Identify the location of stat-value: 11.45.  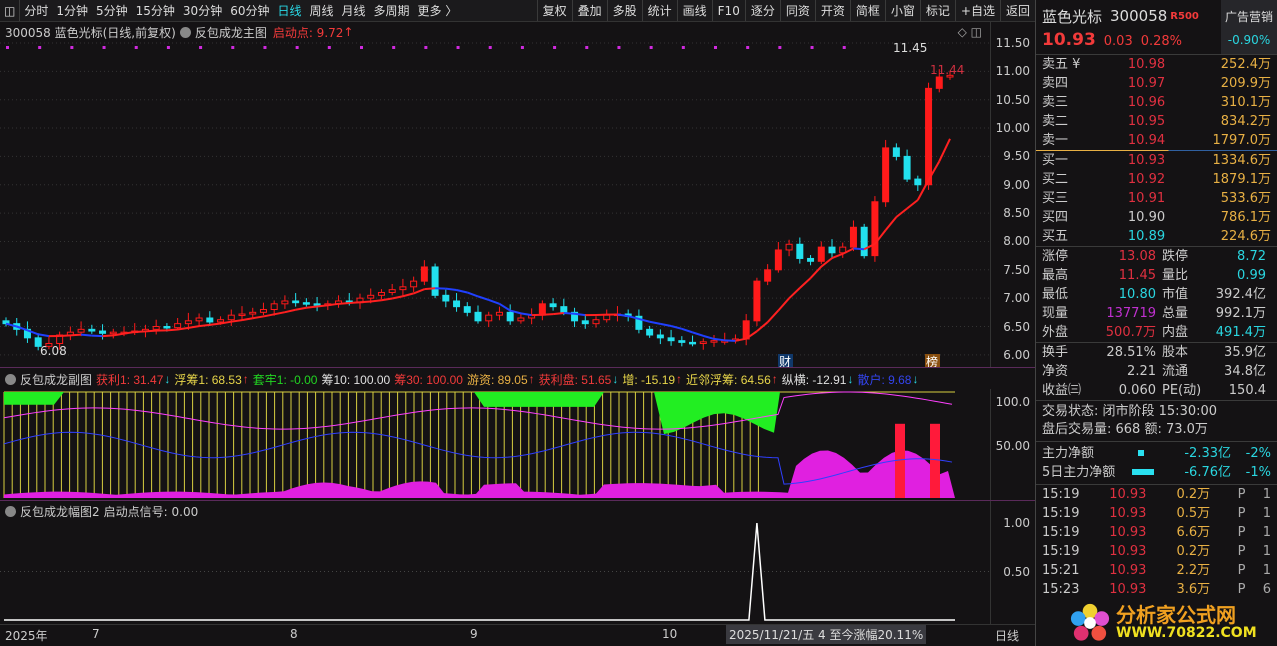
(1137, 275).